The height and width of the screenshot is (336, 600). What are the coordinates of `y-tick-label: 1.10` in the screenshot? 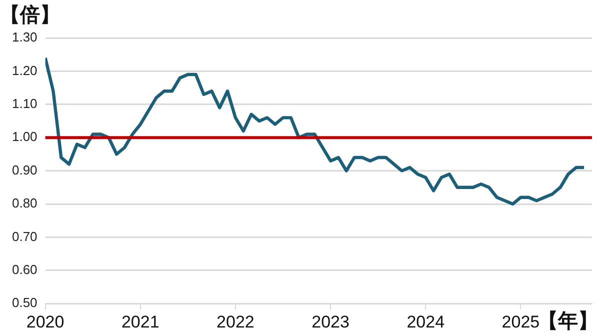 It's located at (25, 103).